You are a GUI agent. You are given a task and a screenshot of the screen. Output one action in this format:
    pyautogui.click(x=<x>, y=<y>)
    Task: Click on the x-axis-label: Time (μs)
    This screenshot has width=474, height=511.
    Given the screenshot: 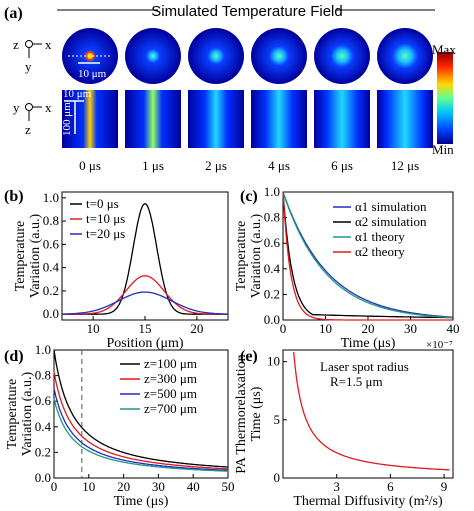 What is the action you would take?
    pyautogui.click(x=141, y=501)
    